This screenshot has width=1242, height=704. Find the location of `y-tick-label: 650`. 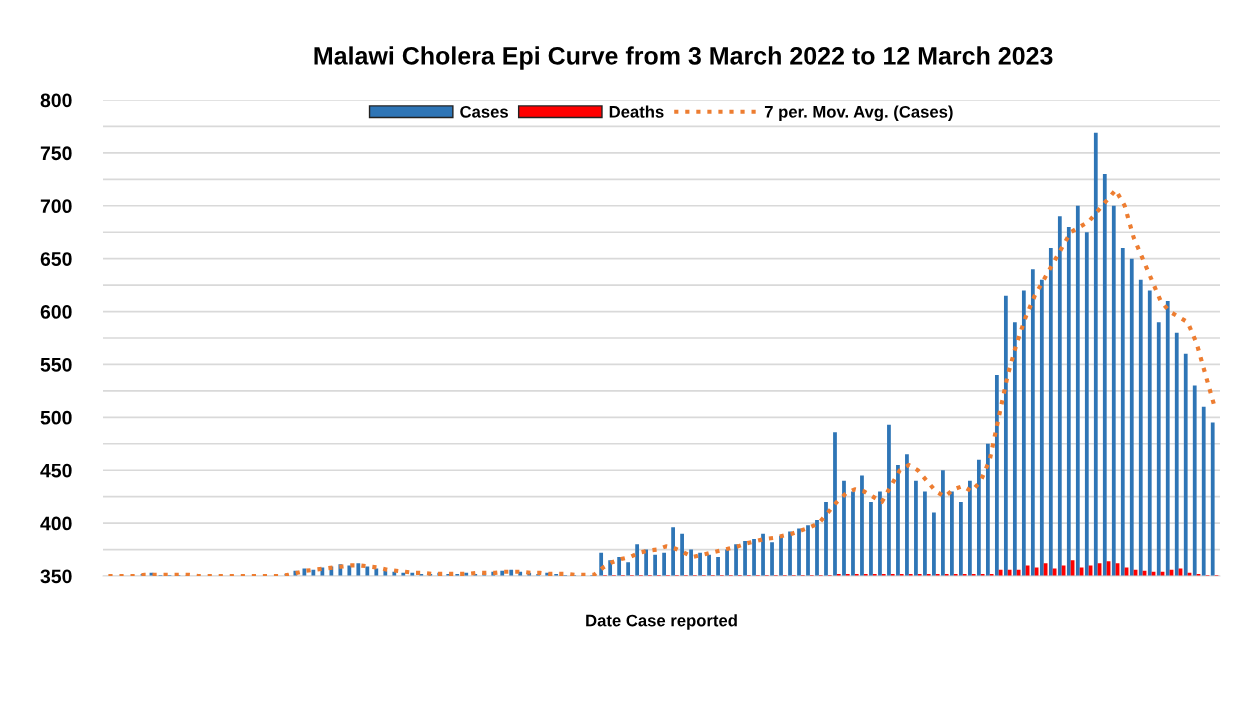

y-tick-label: 650 is located at coordinates (56, 259).